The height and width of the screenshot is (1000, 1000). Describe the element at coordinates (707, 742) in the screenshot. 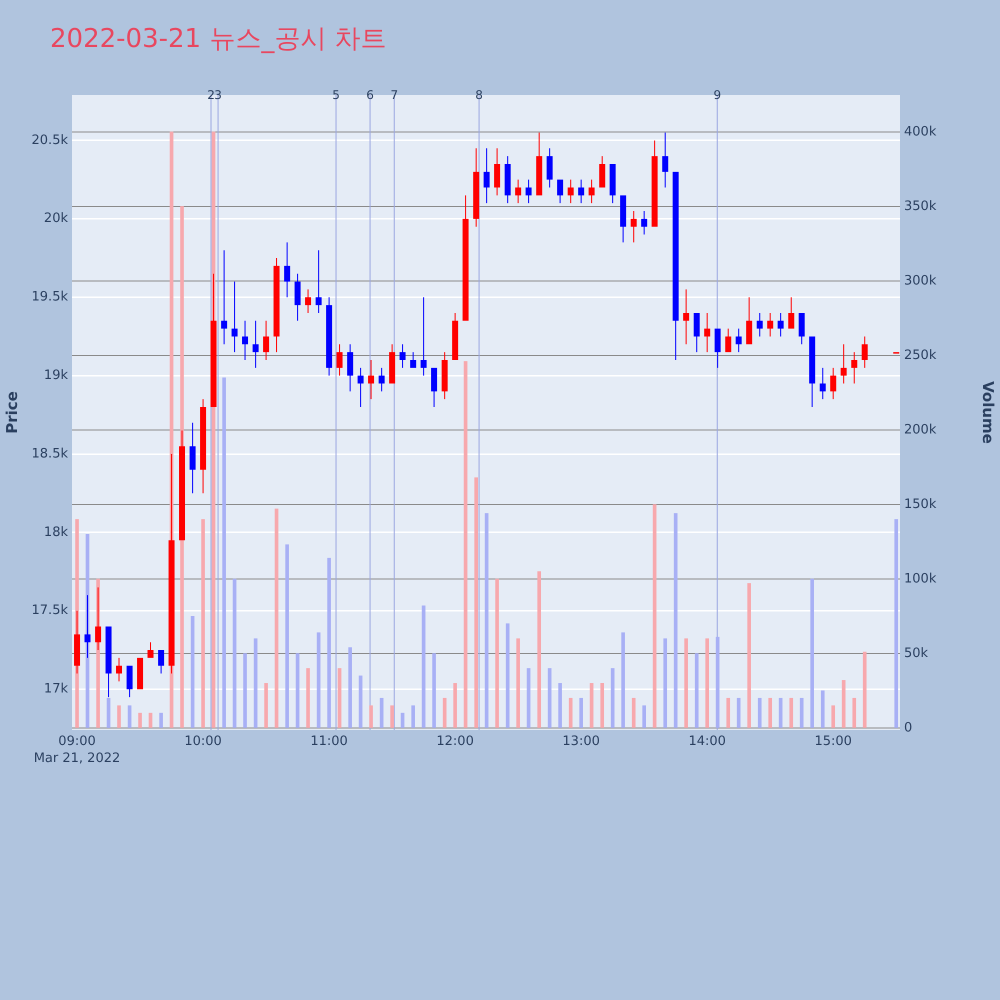

I see `x-tick-label: 14:00` at that location.